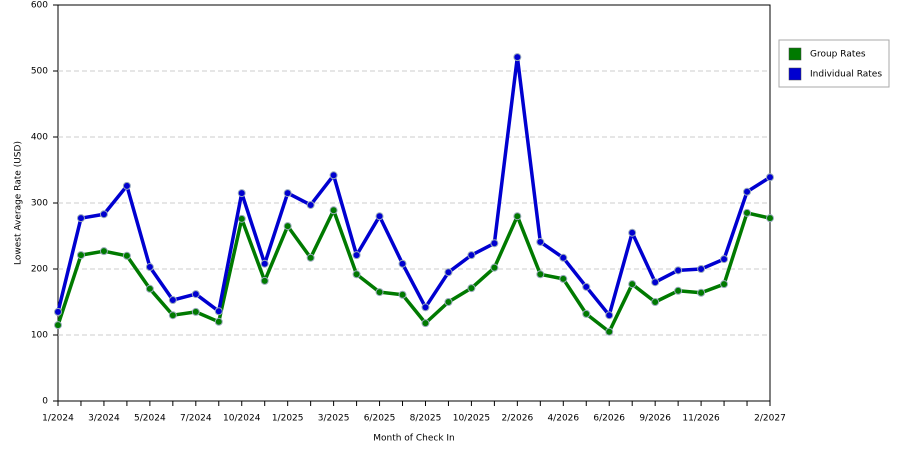 The image size is (900, 454). Describe the element at coordinates (701, 419) in the screenshot. I see `x-tick-label: 11/2026` at that location.